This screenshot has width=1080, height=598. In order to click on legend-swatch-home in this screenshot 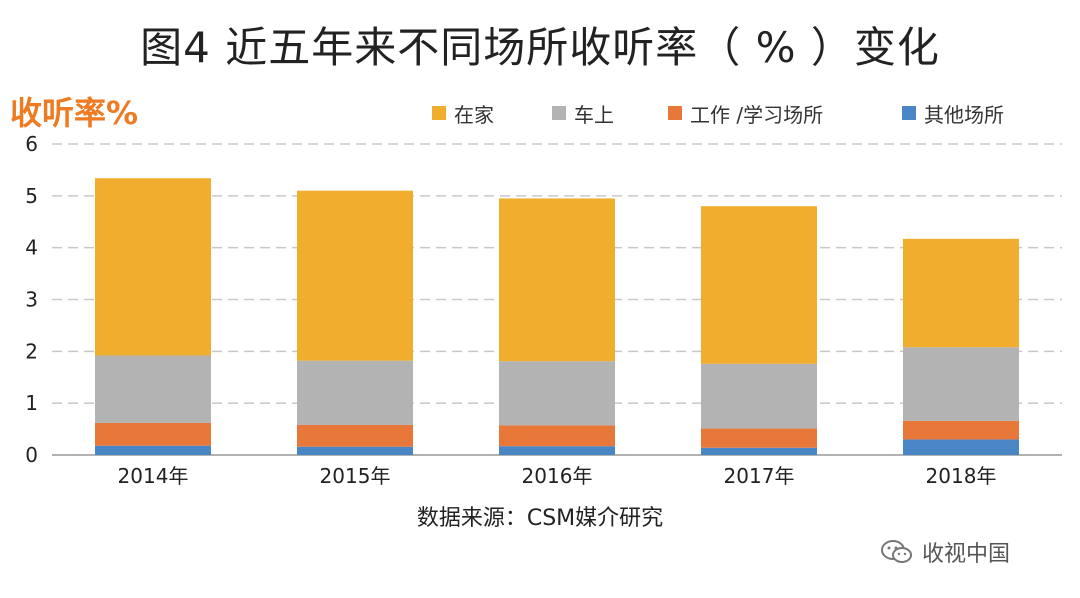, I will do `click(439, 113)`.